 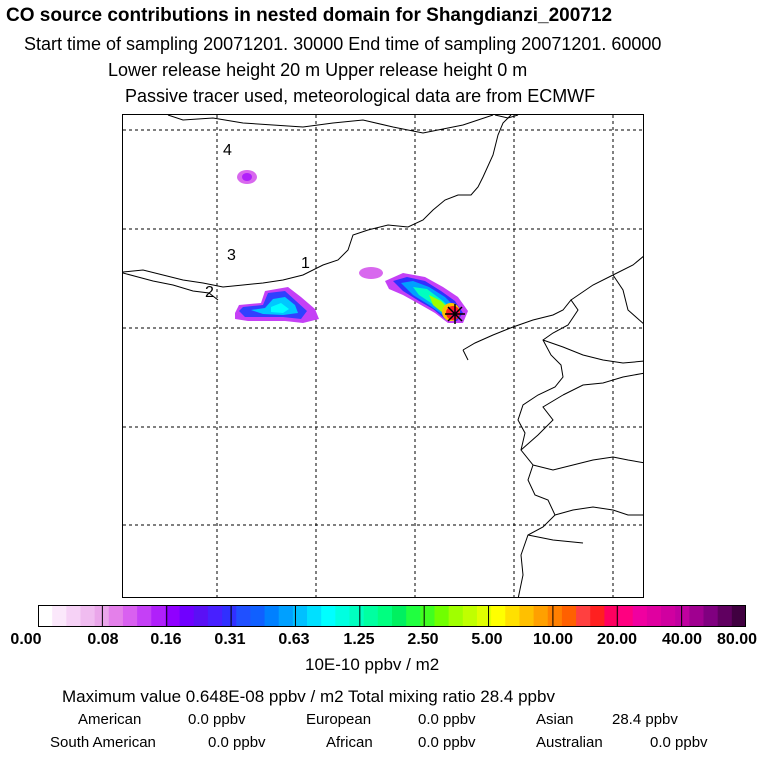 I want to click on region-name: European, so click(x=339, y=719).